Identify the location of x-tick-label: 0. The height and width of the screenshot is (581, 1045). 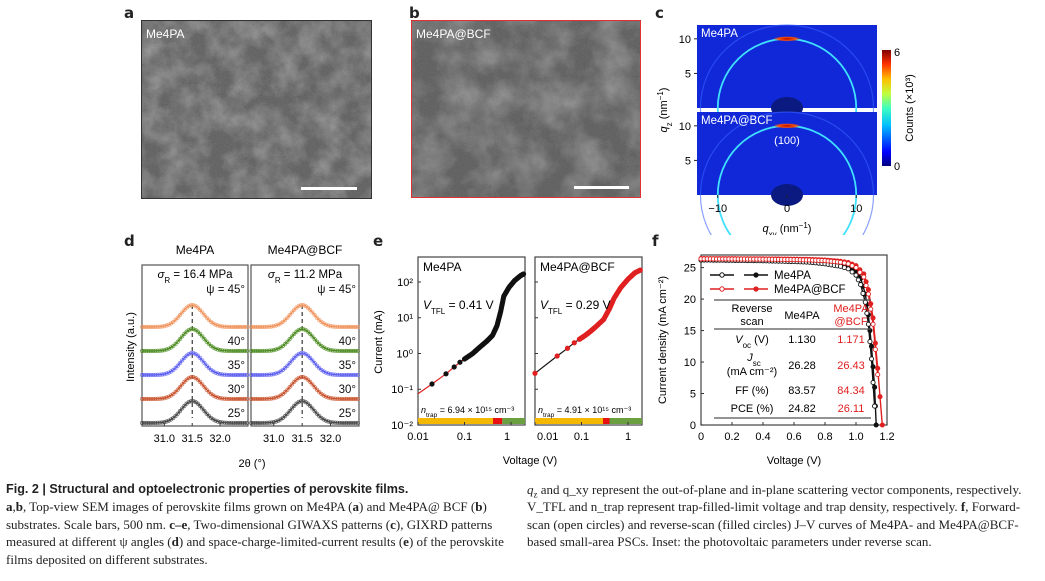
(701, 437).